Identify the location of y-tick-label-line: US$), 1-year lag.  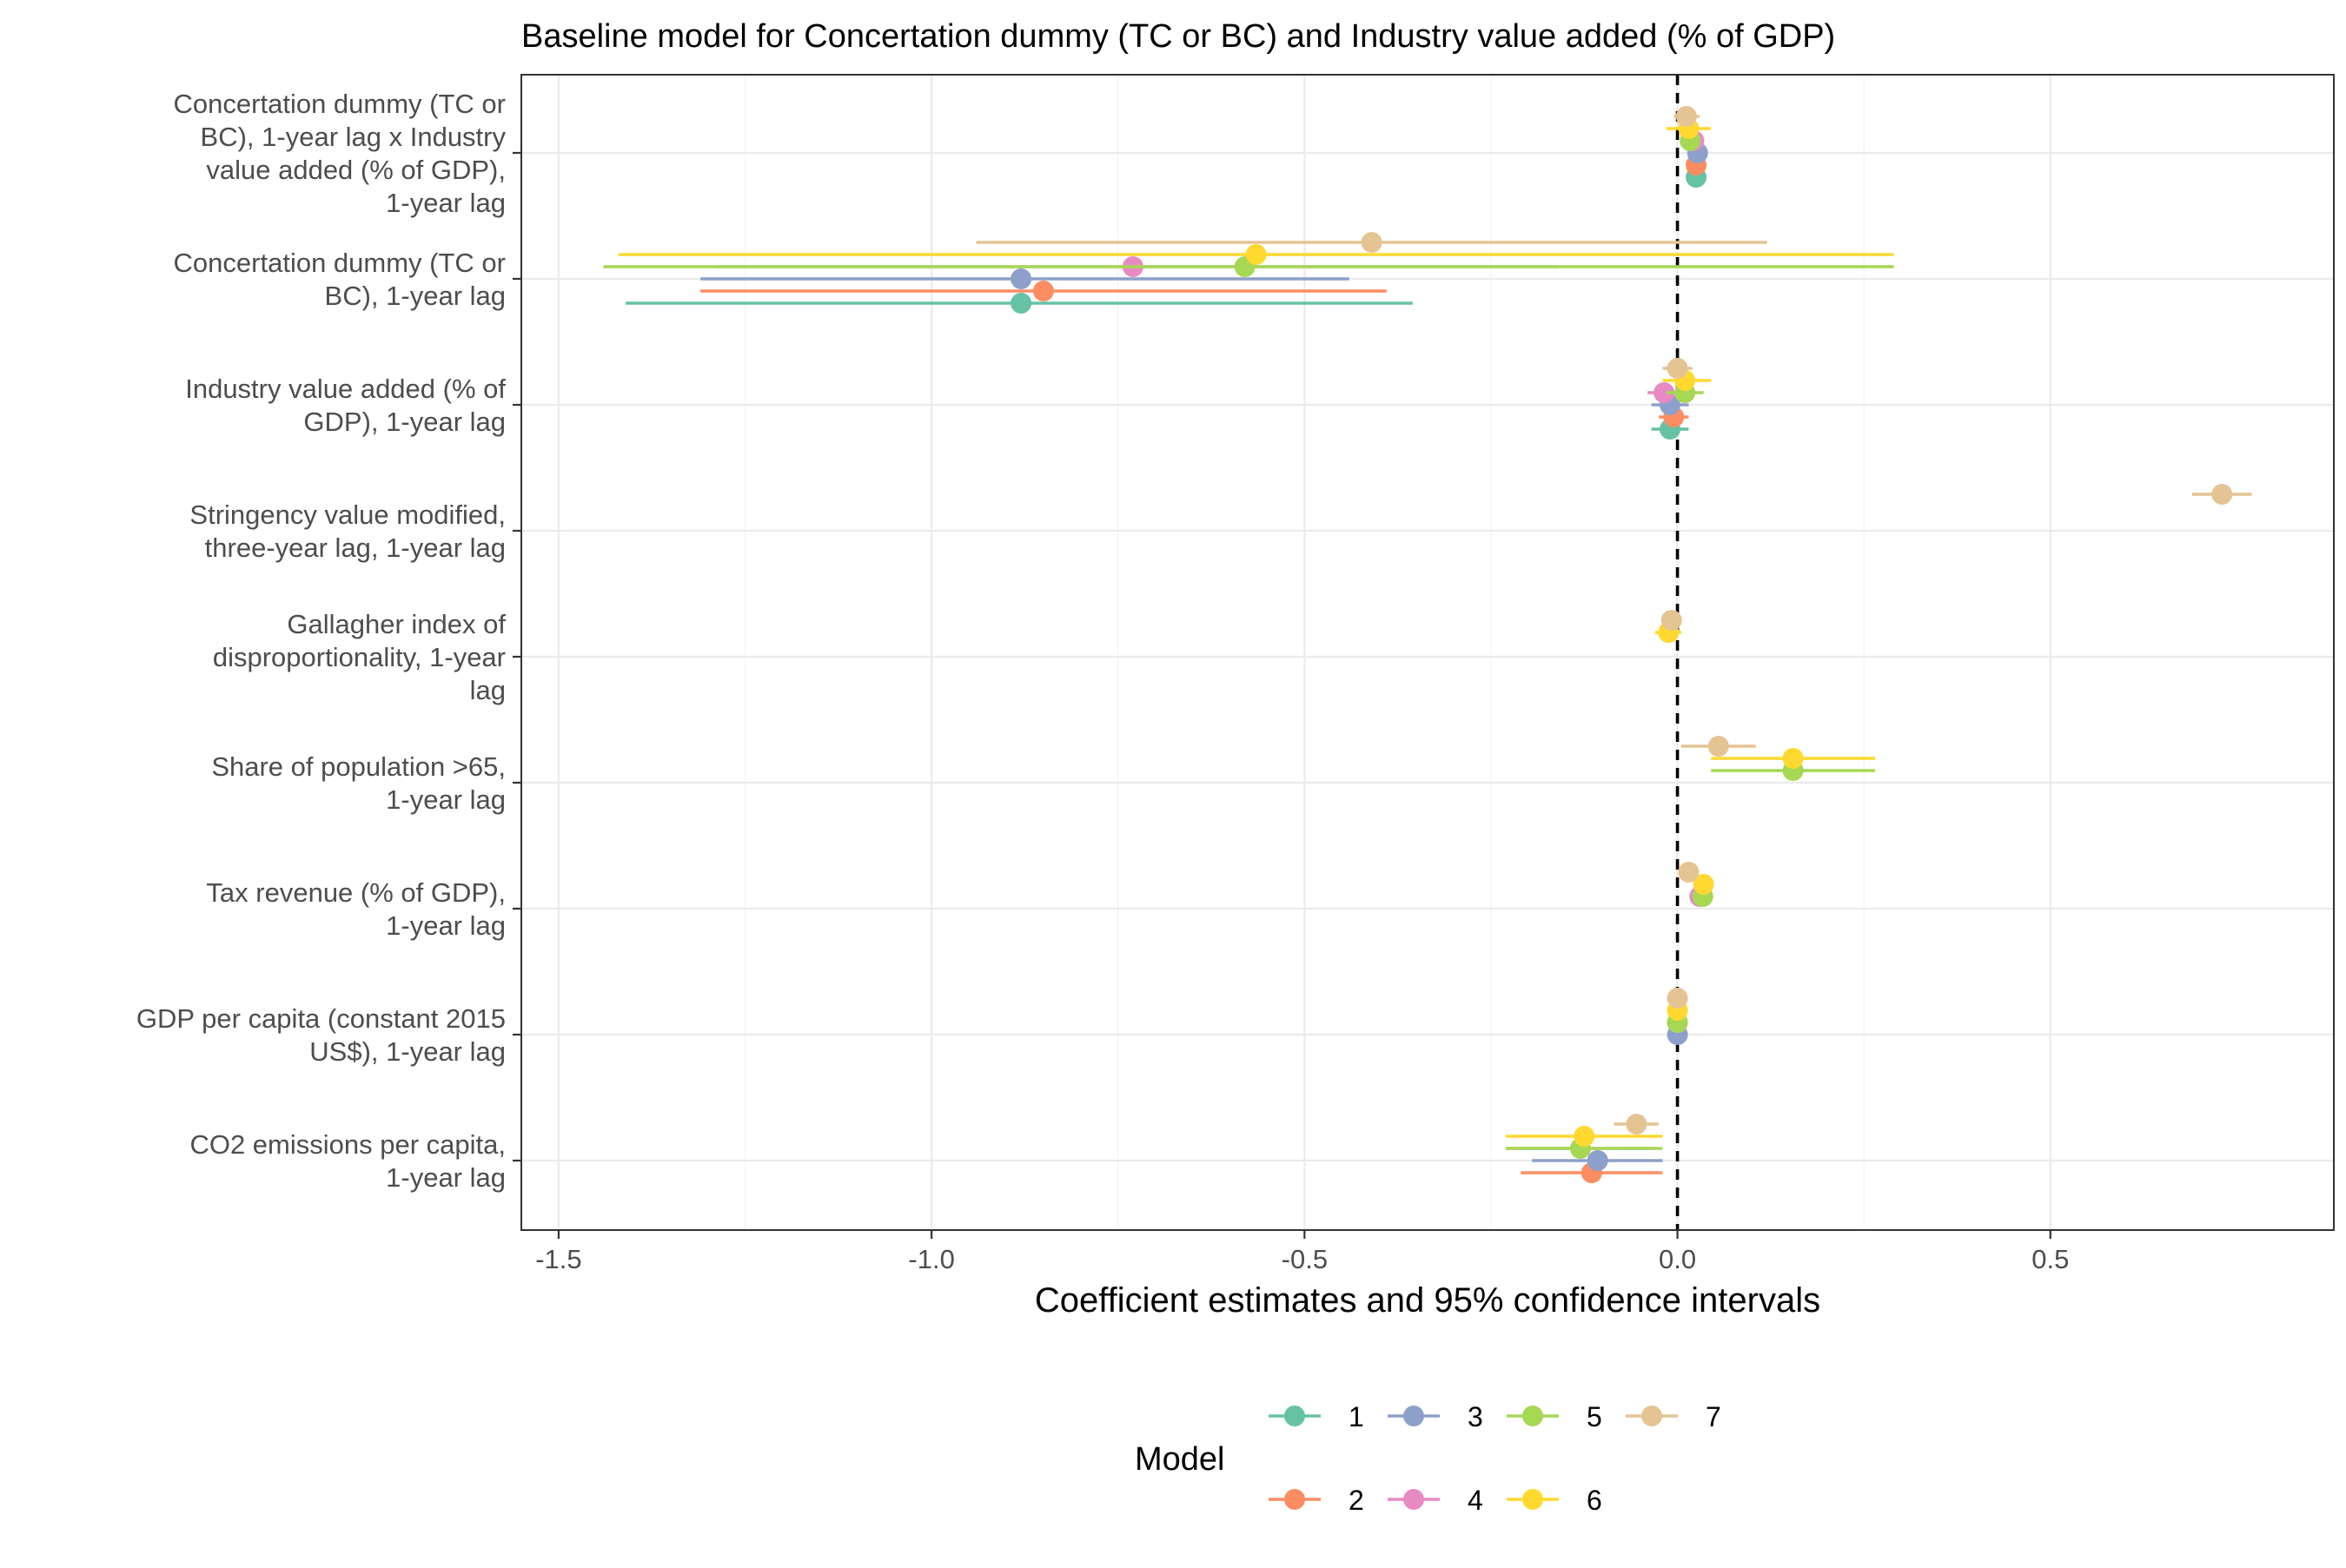
(408, 1051).